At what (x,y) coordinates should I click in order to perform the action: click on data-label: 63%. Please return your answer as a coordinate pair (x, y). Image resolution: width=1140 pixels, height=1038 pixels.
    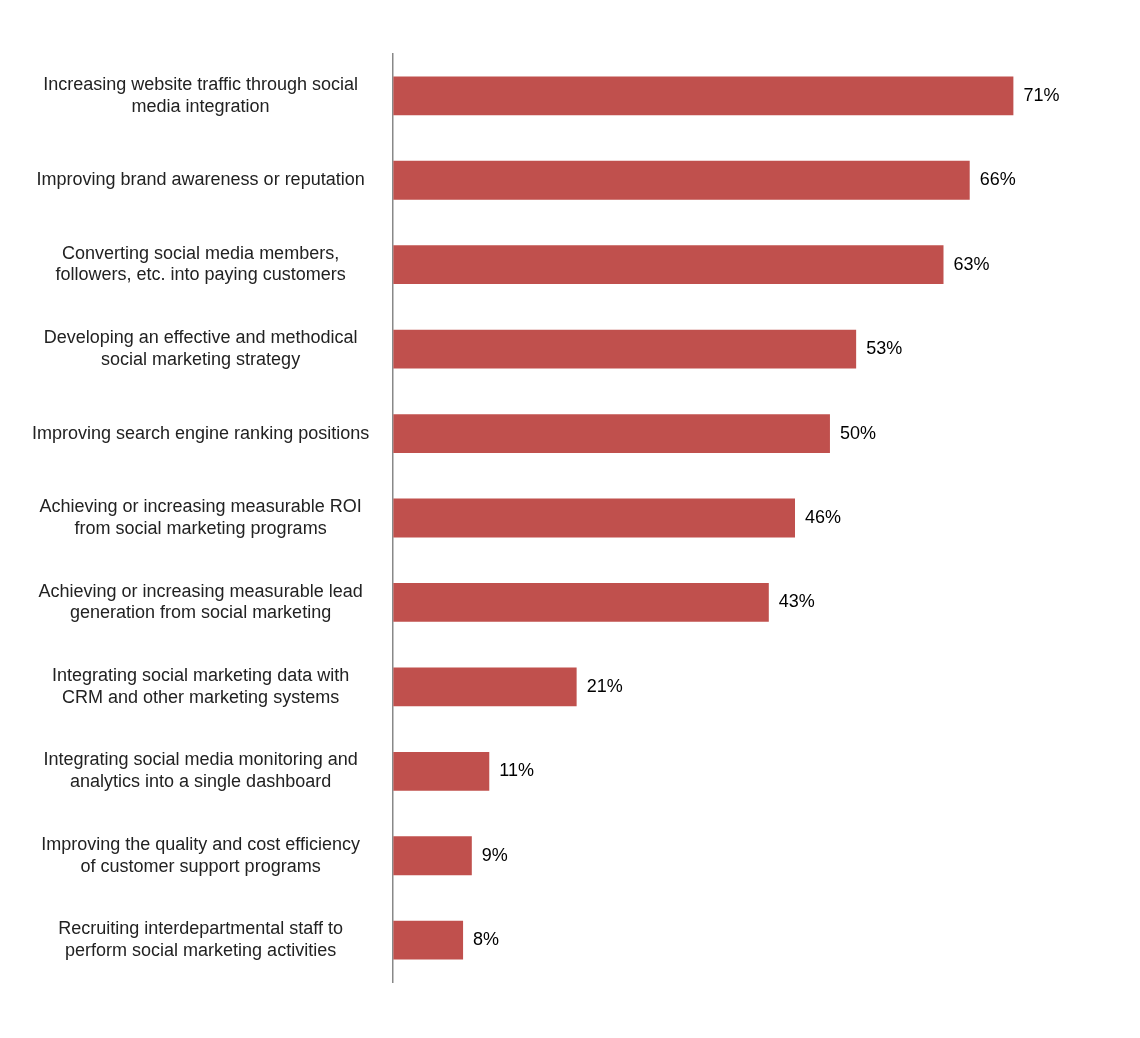
    Looking at the image, I should click on (971, 263).